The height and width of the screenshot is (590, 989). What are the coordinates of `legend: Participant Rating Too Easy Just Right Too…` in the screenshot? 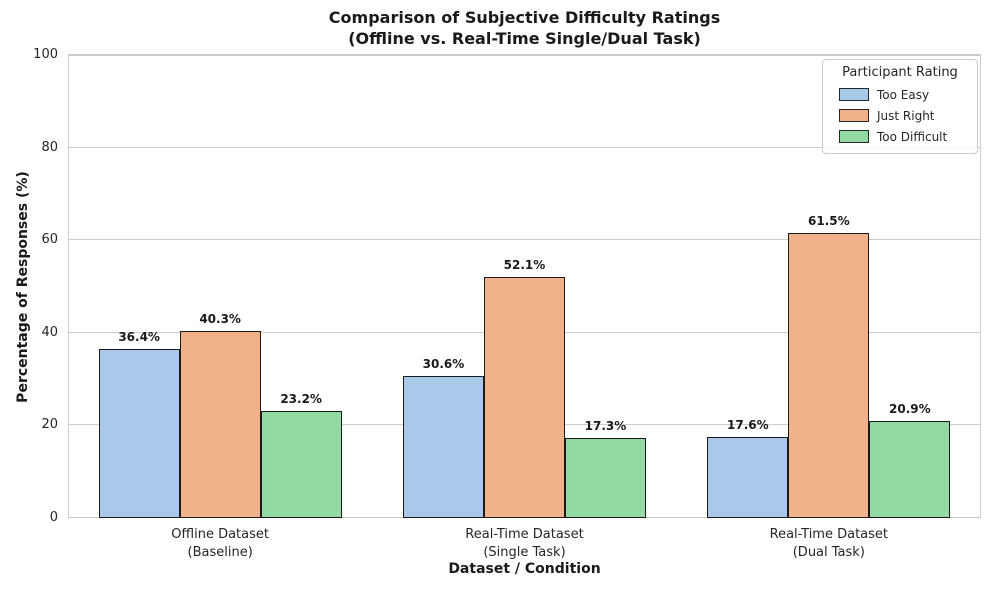 It's located at (900, 106).